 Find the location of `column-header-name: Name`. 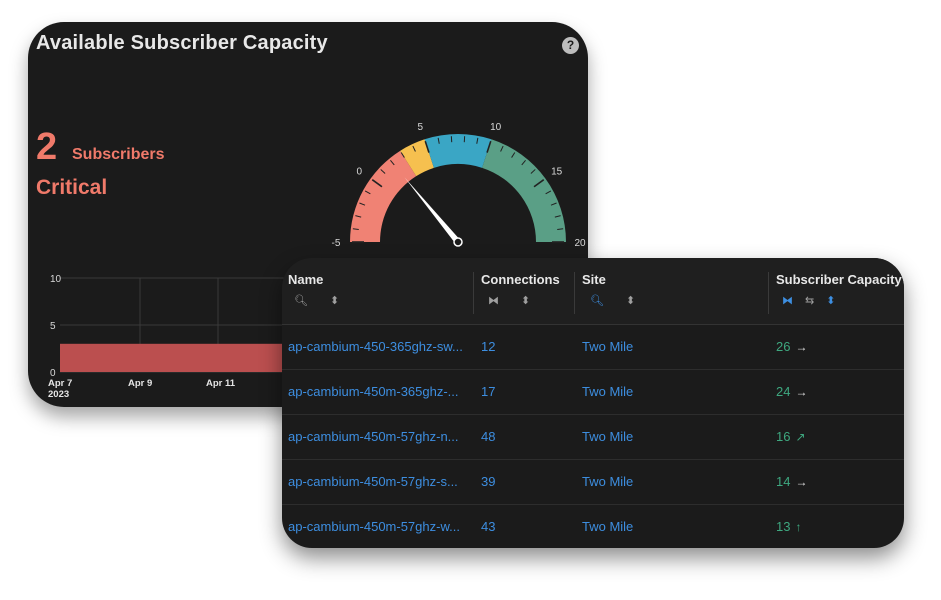

column-header-name: Name is located at coordinates (306, 279).